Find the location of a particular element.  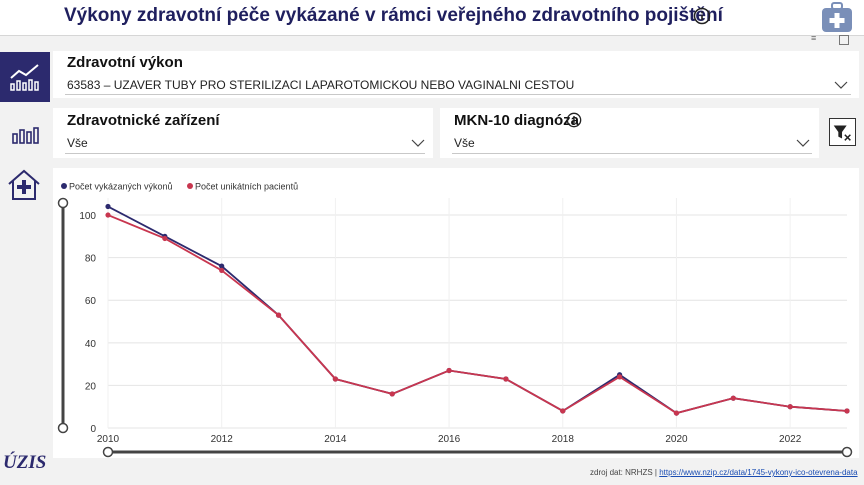

y-tick-label: 60 is located at coordinates (91, 301).